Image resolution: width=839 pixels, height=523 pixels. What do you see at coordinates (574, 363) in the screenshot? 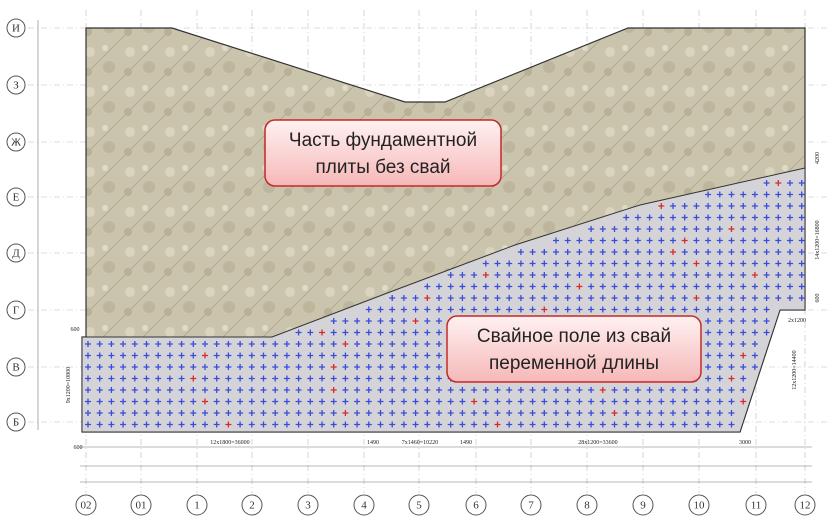
I see `callout-text: переменной длины` at bounding box center [574, 363].